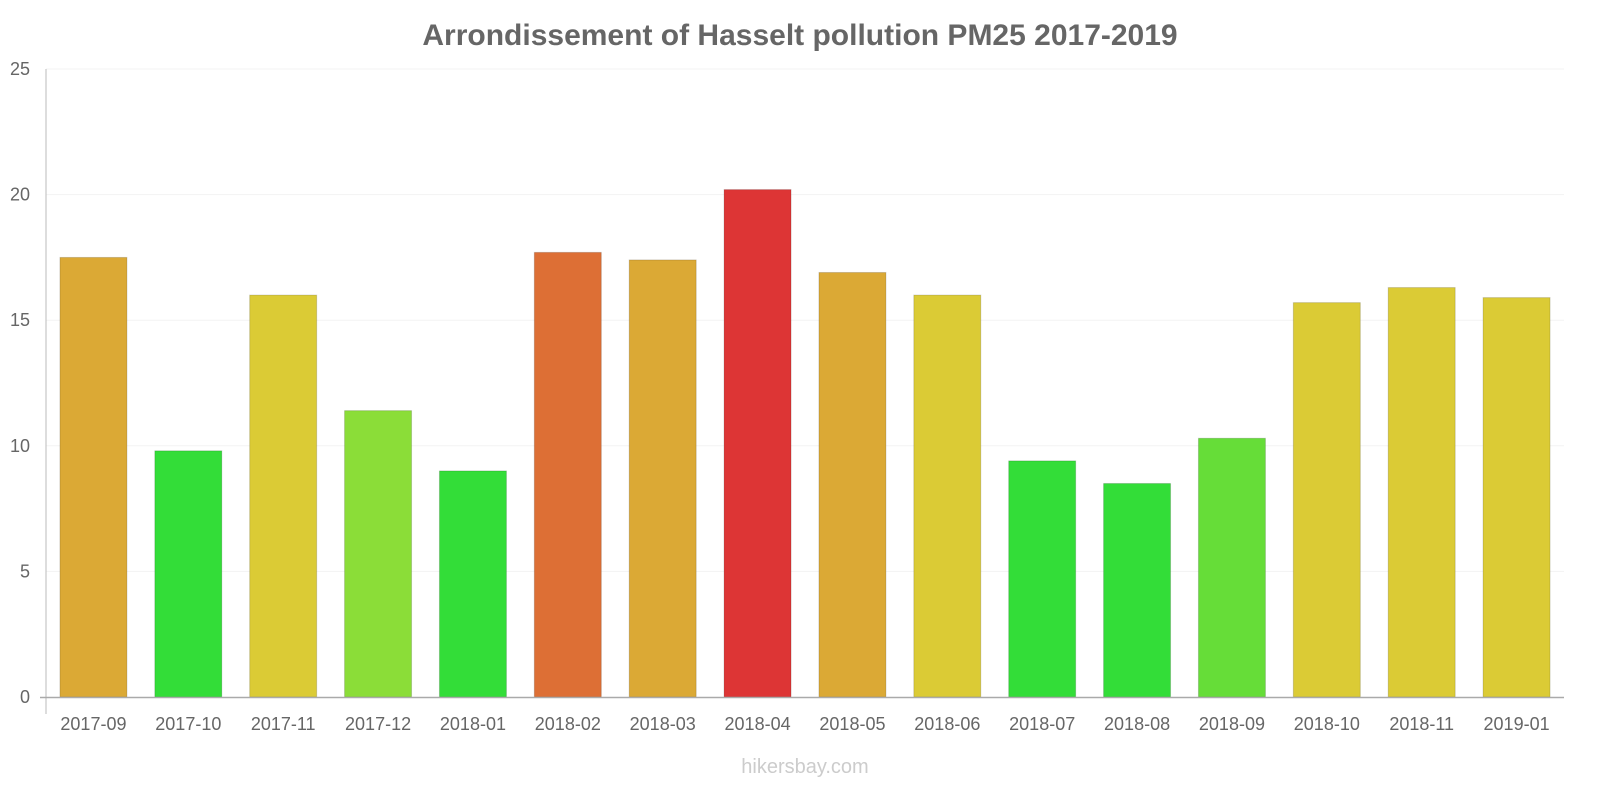 This screenshot has width=1600, height=805. What do you see at coordinates (20, 69) in the screenshot?
I see `y-tick-label: 25` at bounding box center [20, 69].